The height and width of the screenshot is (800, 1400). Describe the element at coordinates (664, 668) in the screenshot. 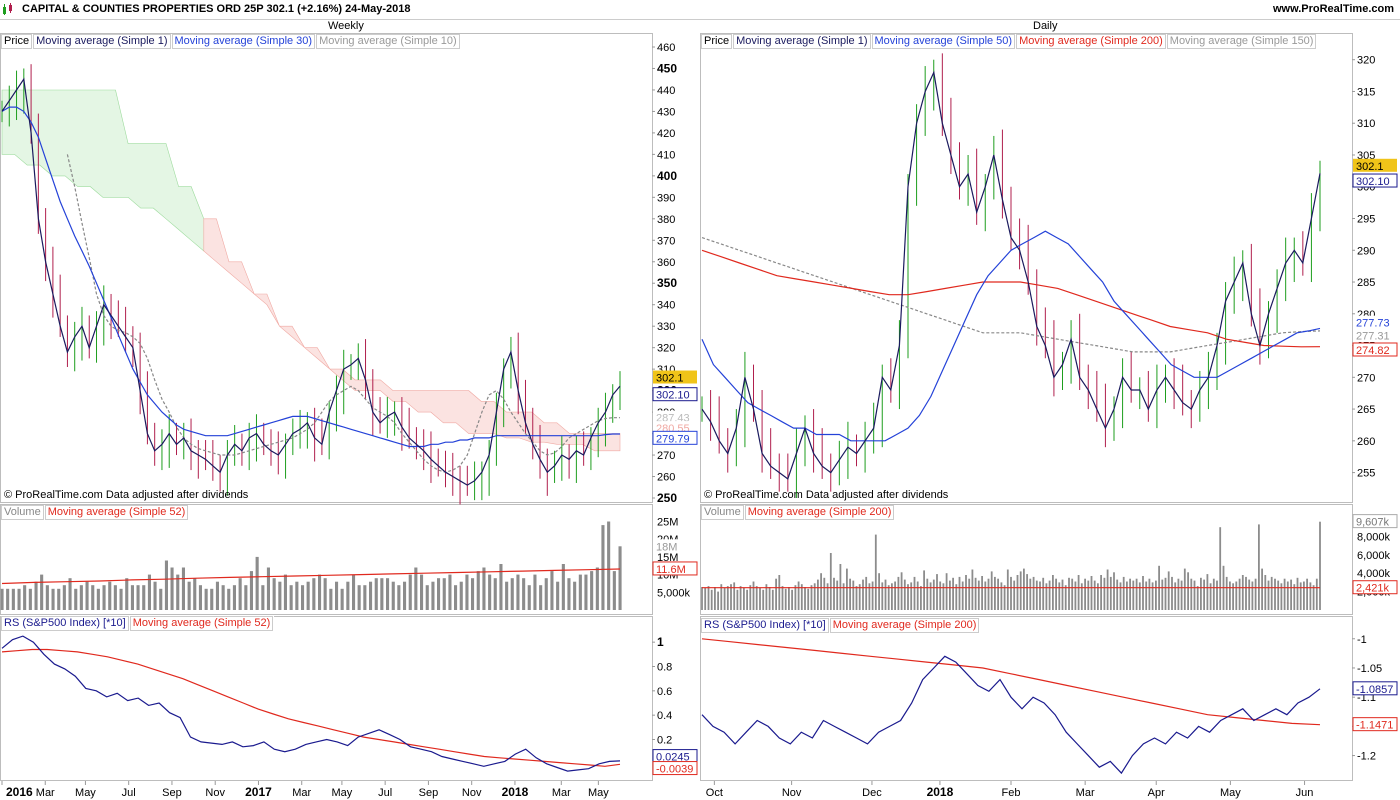

I see `y-tick-label: 0.8` at that location.